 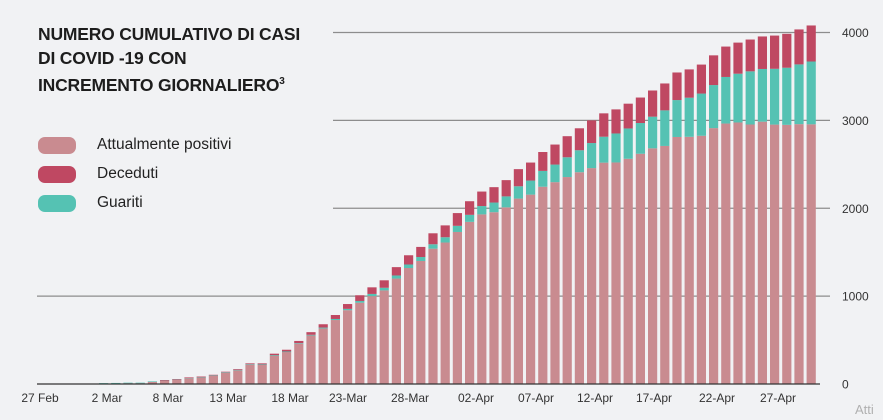 What do you see at coordinates (536, 398) in the screenshot?
I see `x-tick-label: 07-Apr` at bounding box center [536, 398].